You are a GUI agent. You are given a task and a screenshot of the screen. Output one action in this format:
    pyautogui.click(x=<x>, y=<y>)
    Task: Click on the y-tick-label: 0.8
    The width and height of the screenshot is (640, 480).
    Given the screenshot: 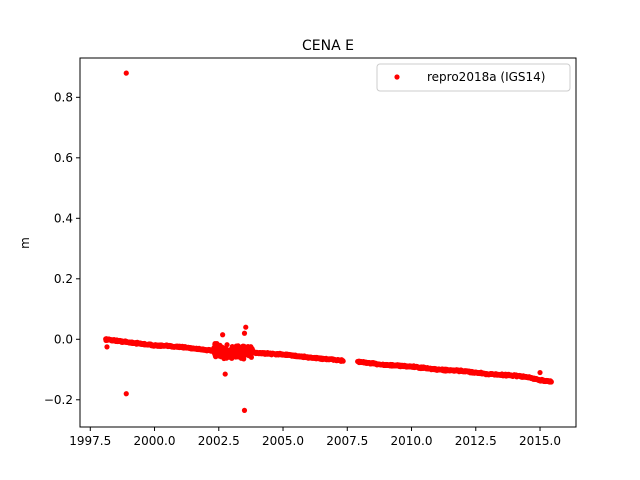 What is the action you would take?
    pyautogui.click(x=63, y=97)
    